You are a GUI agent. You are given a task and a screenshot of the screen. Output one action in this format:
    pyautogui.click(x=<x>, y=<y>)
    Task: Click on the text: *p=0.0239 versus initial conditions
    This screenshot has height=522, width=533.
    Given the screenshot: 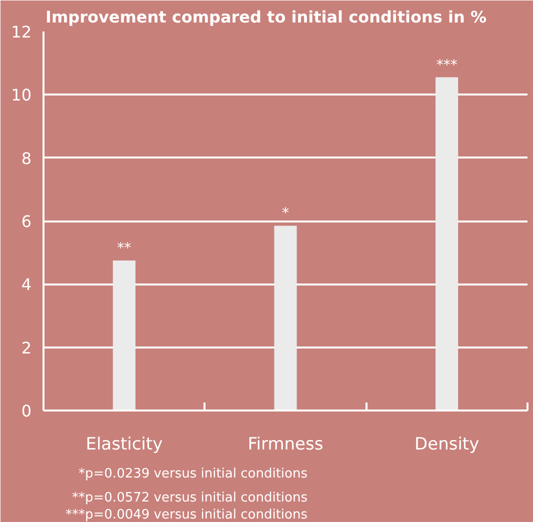 What is the action you would take?
    pyautogui.click(x=193, y=474)
    